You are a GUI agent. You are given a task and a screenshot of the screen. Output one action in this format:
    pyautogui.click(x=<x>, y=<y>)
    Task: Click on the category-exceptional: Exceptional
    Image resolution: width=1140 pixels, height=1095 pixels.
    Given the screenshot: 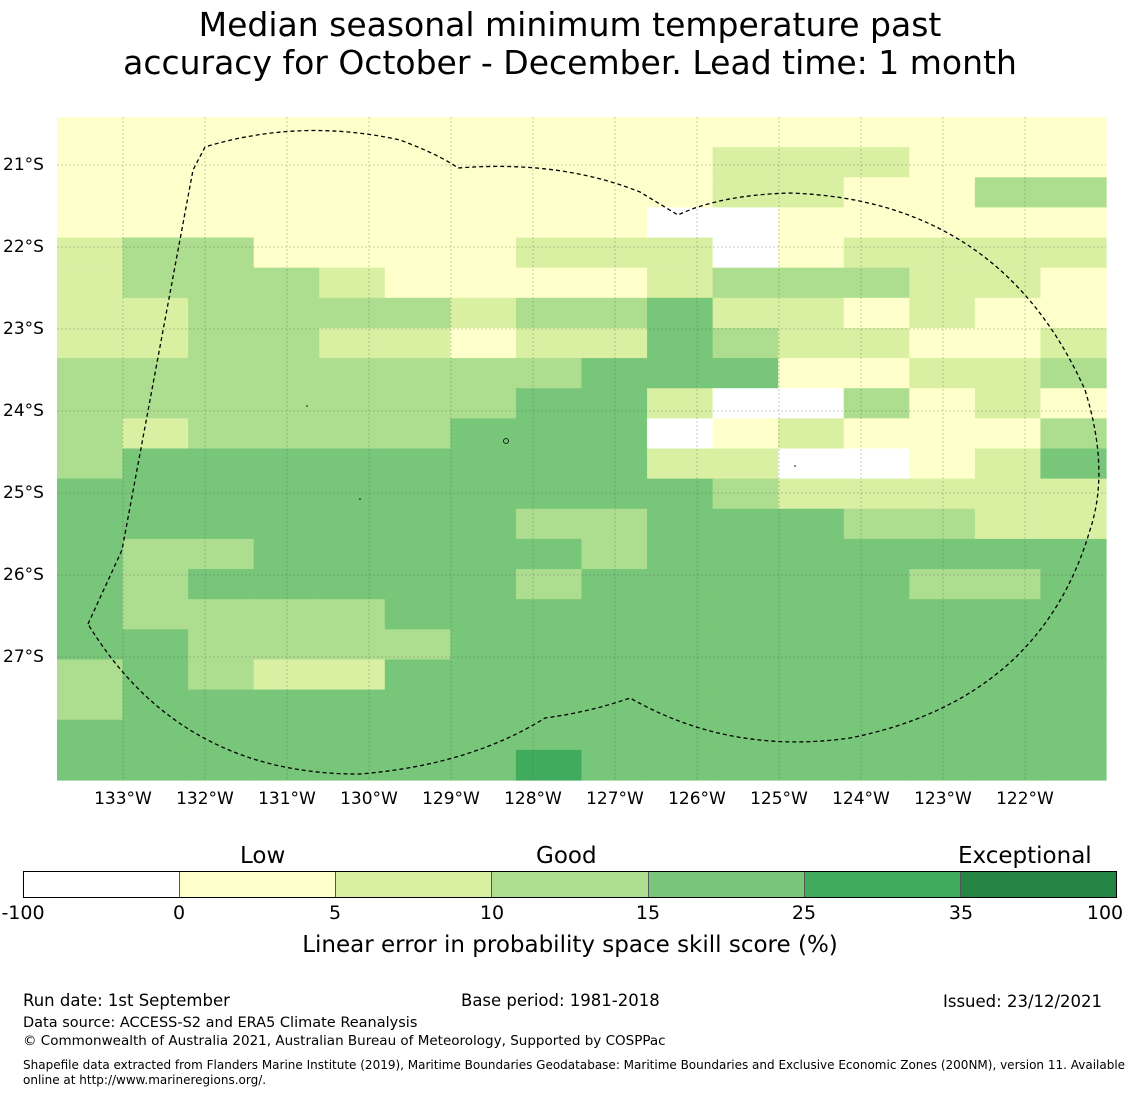 What is the action you would take?
    pyautogui.click(x=1025, y=856)
    